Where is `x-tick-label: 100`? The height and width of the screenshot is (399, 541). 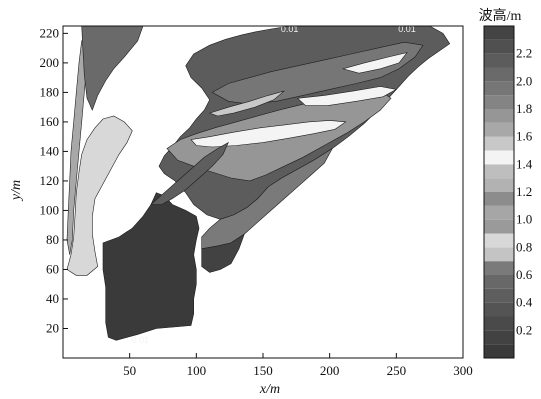 x-tick-label: 100 is located at coordinates (197, 370).